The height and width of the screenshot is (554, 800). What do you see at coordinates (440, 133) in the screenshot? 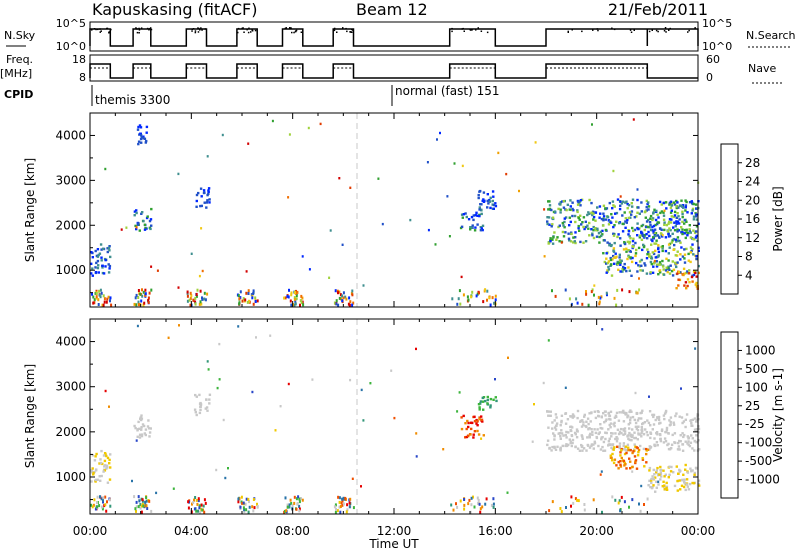
I see `power-scatter-cell` at bounding box center [440, 133].